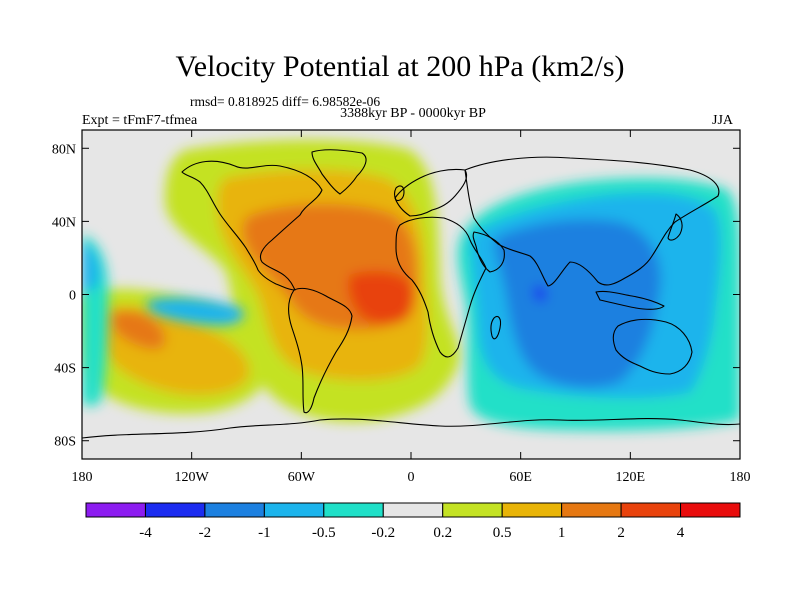  I want to click on coastline-asia, so click(592, 221).